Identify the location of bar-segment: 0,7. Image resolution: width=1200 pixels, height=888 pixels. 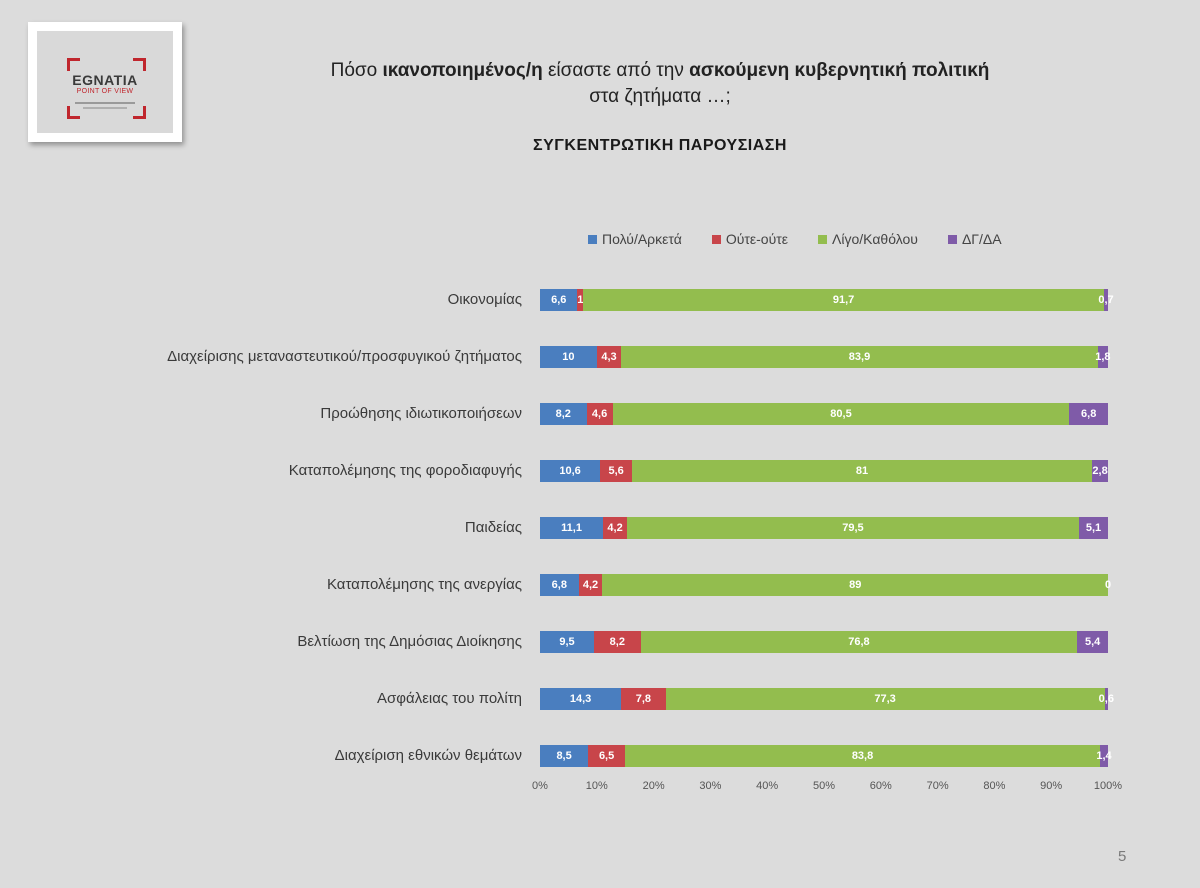
(1106, 300).